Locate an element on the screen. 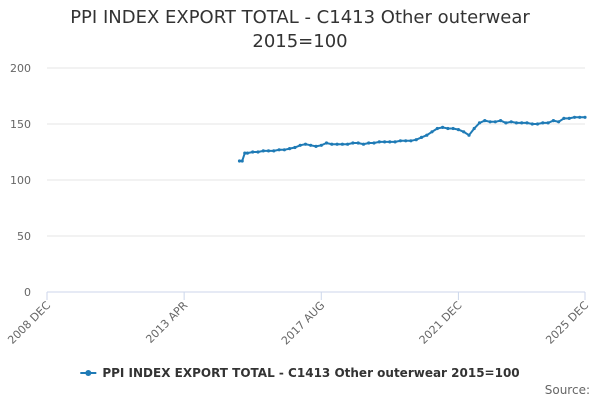 Image resolution: width=600 pixels, height=400 pixels. y-tick-label: 50 is located at coordinates (24, 236).